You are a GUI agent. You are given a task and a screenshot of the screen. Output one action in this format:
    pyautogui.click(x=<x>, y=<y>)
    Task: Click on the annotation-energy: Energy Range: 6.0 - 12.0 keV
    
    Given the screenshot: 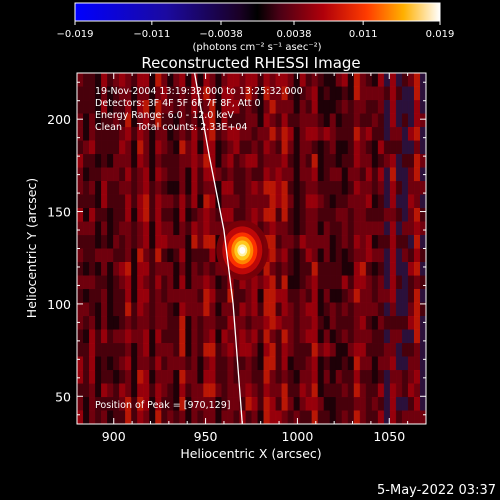 What is the action you would take?
    pyautogui.click(x=164, y=115)
    